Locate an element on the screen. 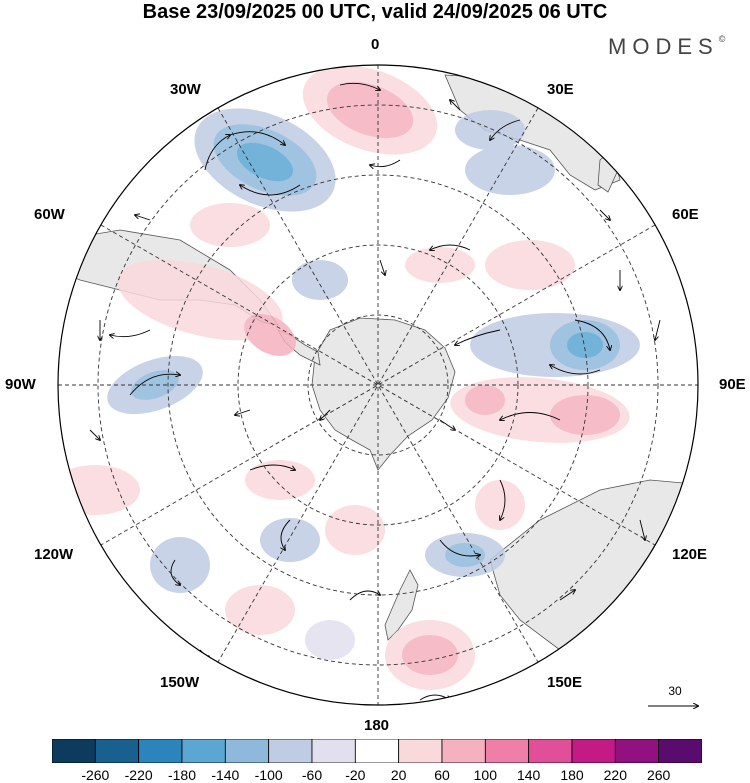 The height and width of the screenshot is (783, 750). colorbar-tick-label: -220 is located at coordinates (138, 775).